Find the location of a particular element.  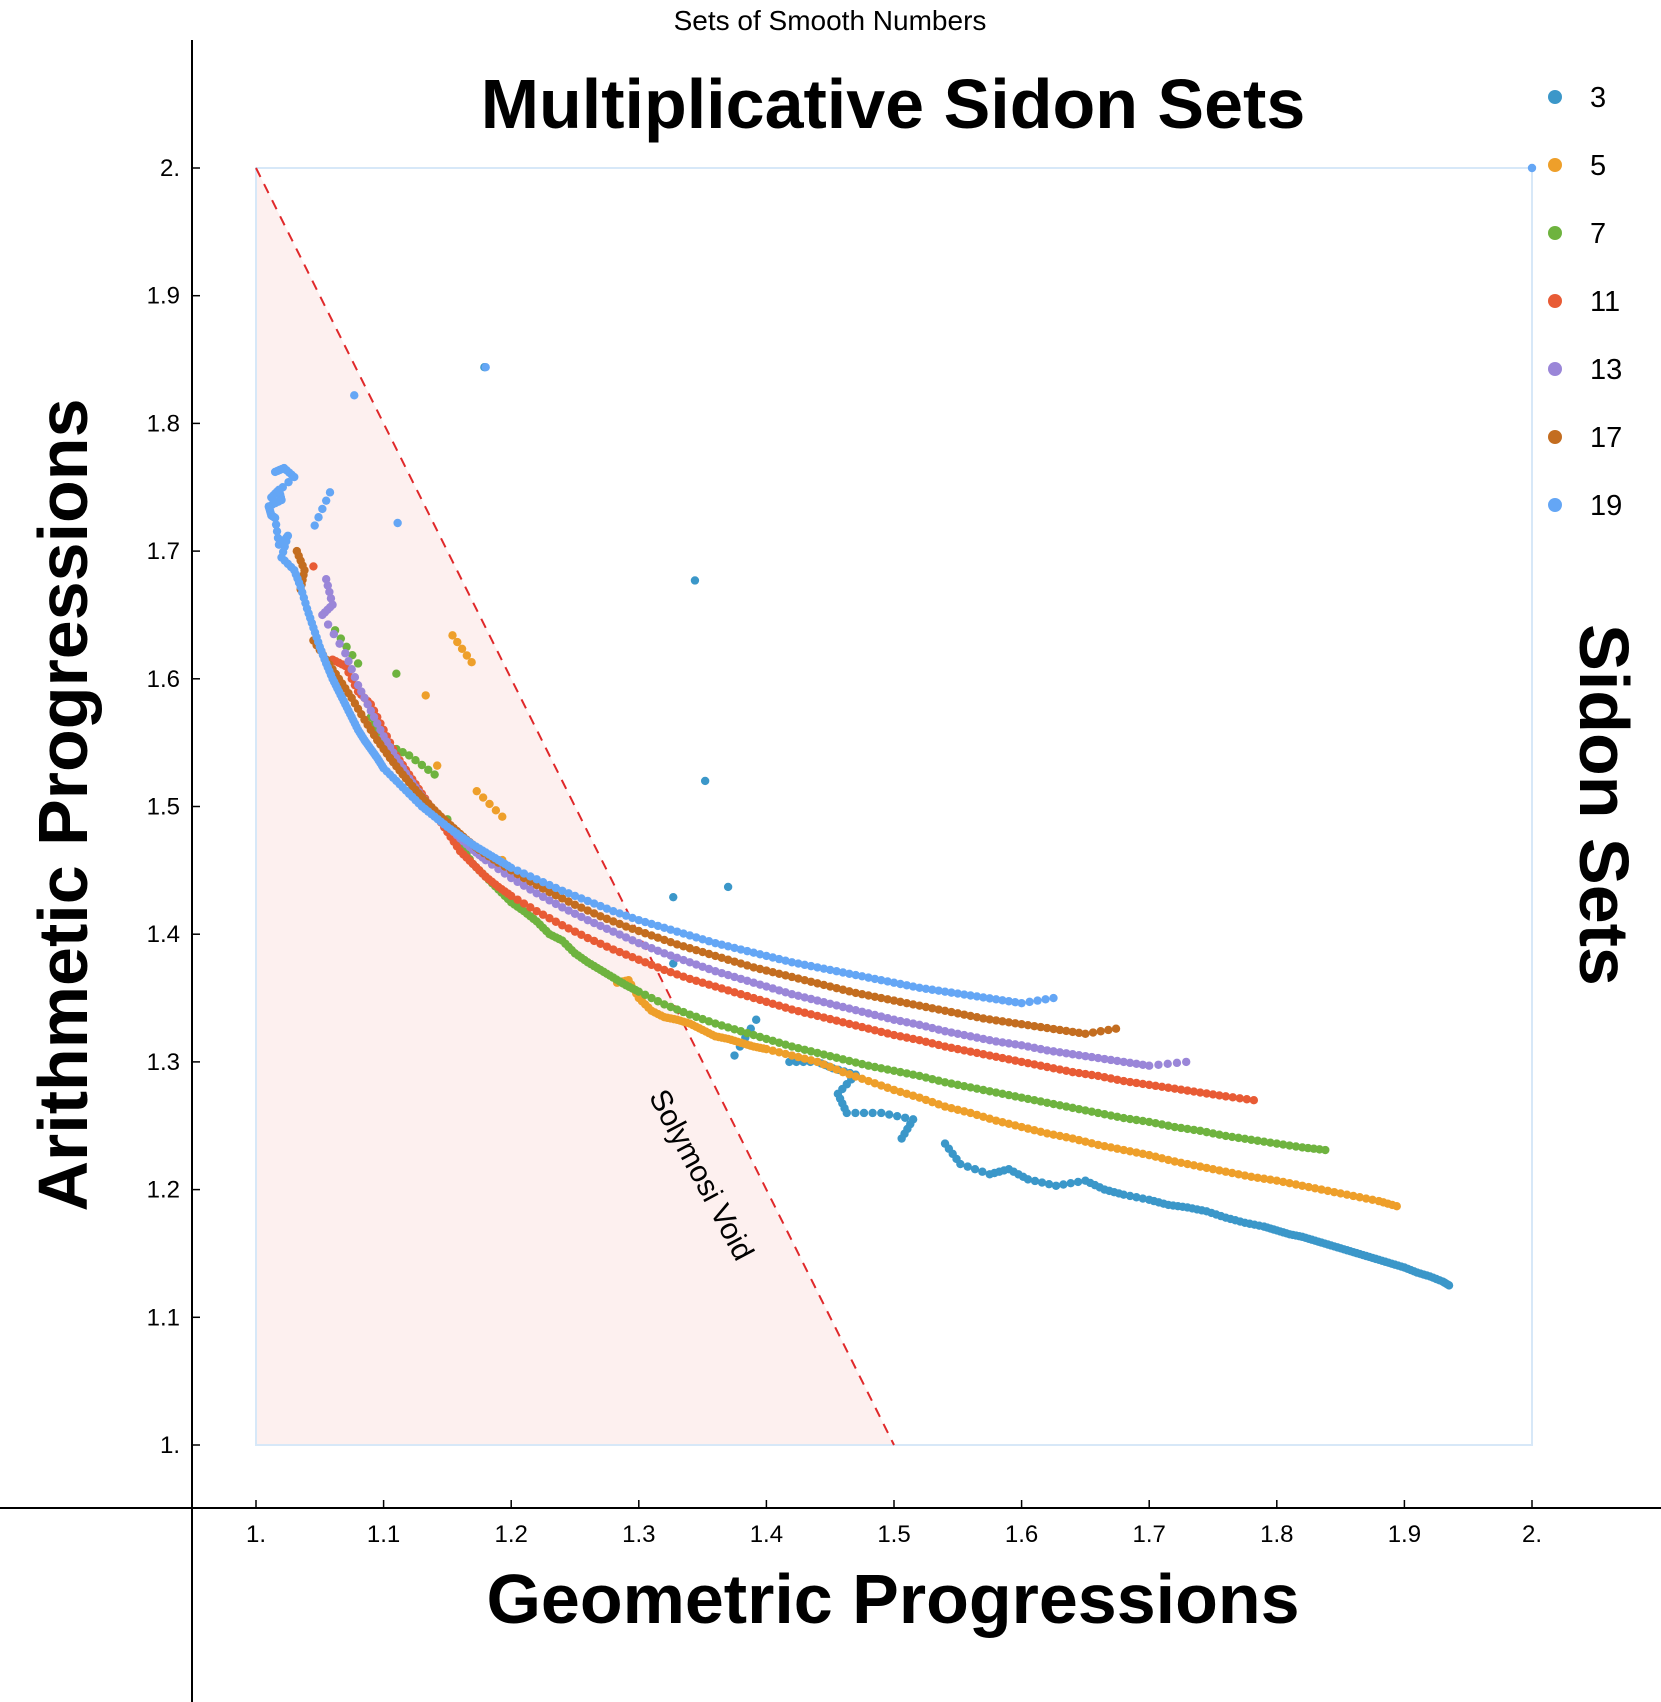

x-tick-label: 1. is located at coordinates (256, 1534).